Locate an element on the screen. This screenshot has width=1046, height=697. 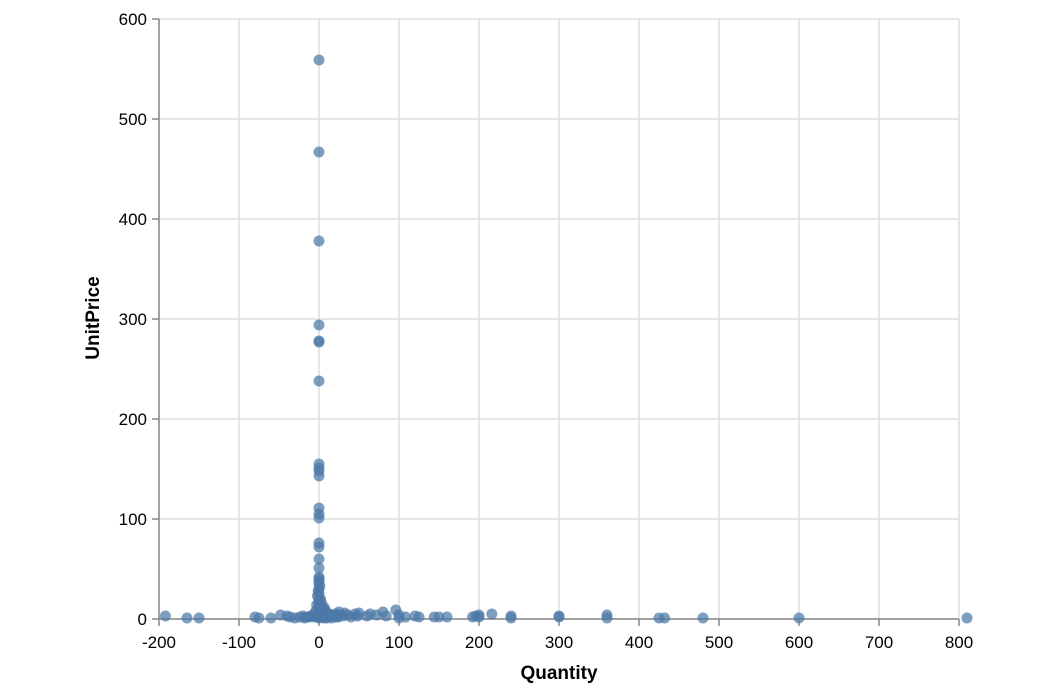
x-tick-label: 500 is located at coordinates (719, 642).